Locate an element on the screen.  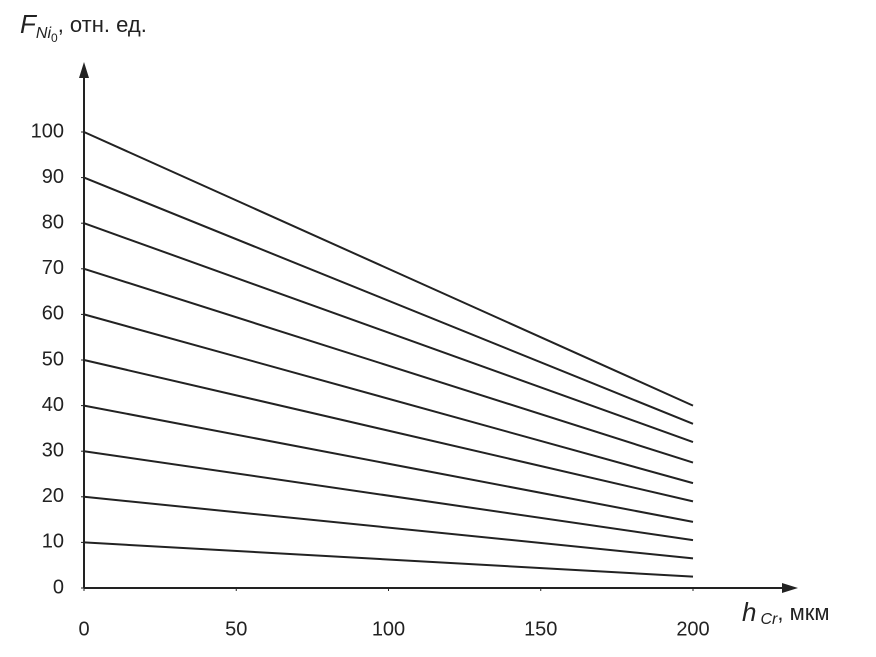
y-label-subscript: Ni is located at coordinates (44, 33).